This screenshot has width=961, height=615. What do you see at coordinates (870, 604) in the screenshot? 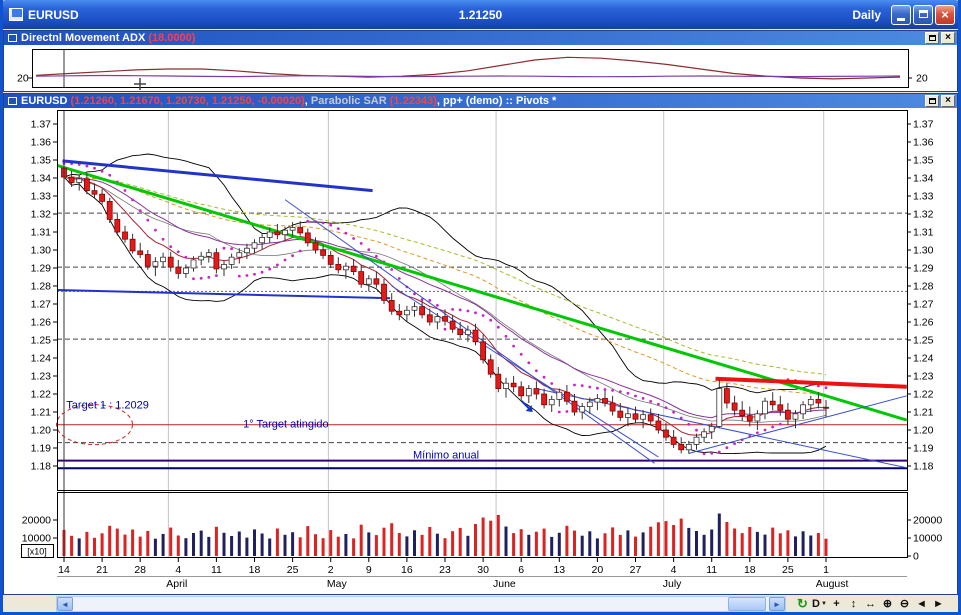
I see `horizontal-scale-button: ↔` at bounding box center [870, 604].